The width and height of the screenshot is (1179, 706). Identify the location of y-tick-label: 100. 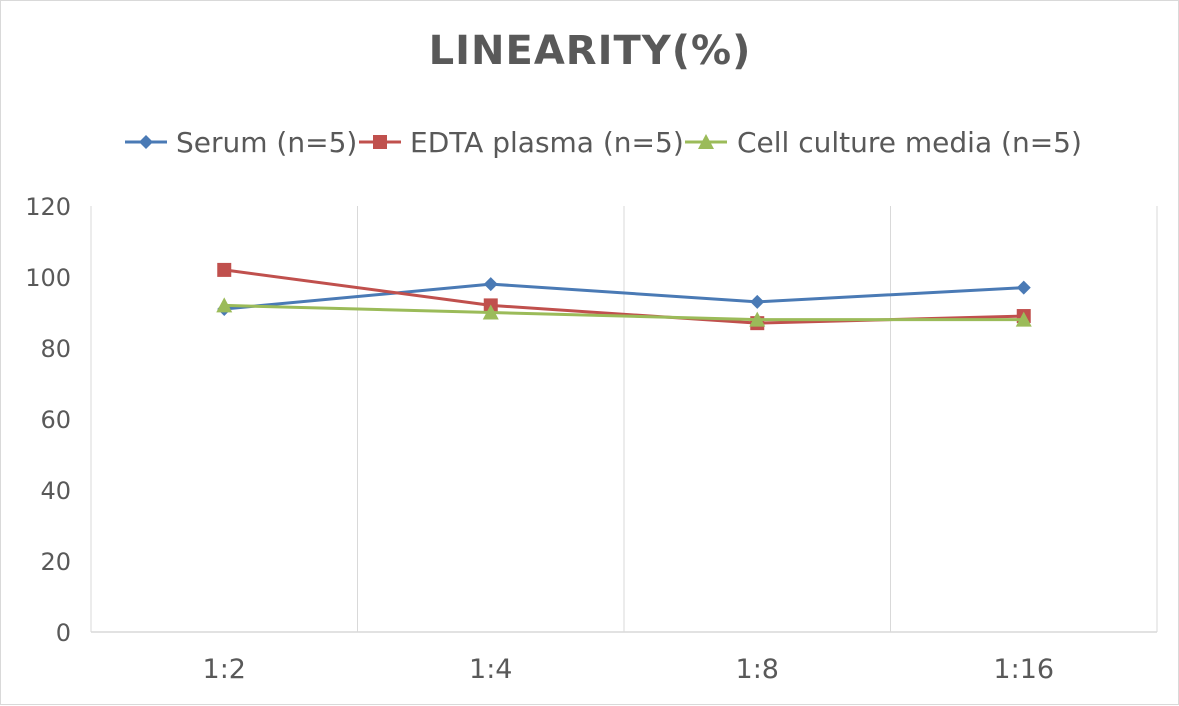
(48, 278).